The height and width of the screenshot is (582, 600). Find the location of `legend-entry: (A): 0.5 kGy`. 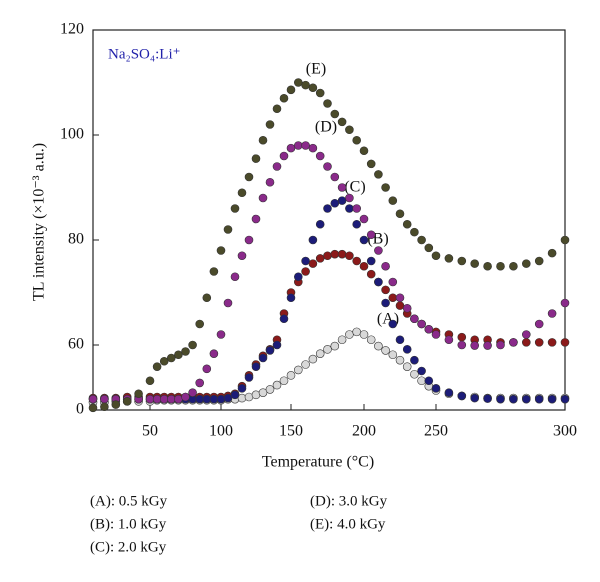

legend-entry: (A): 0.5 kGy is located at coordinates (129, 501).